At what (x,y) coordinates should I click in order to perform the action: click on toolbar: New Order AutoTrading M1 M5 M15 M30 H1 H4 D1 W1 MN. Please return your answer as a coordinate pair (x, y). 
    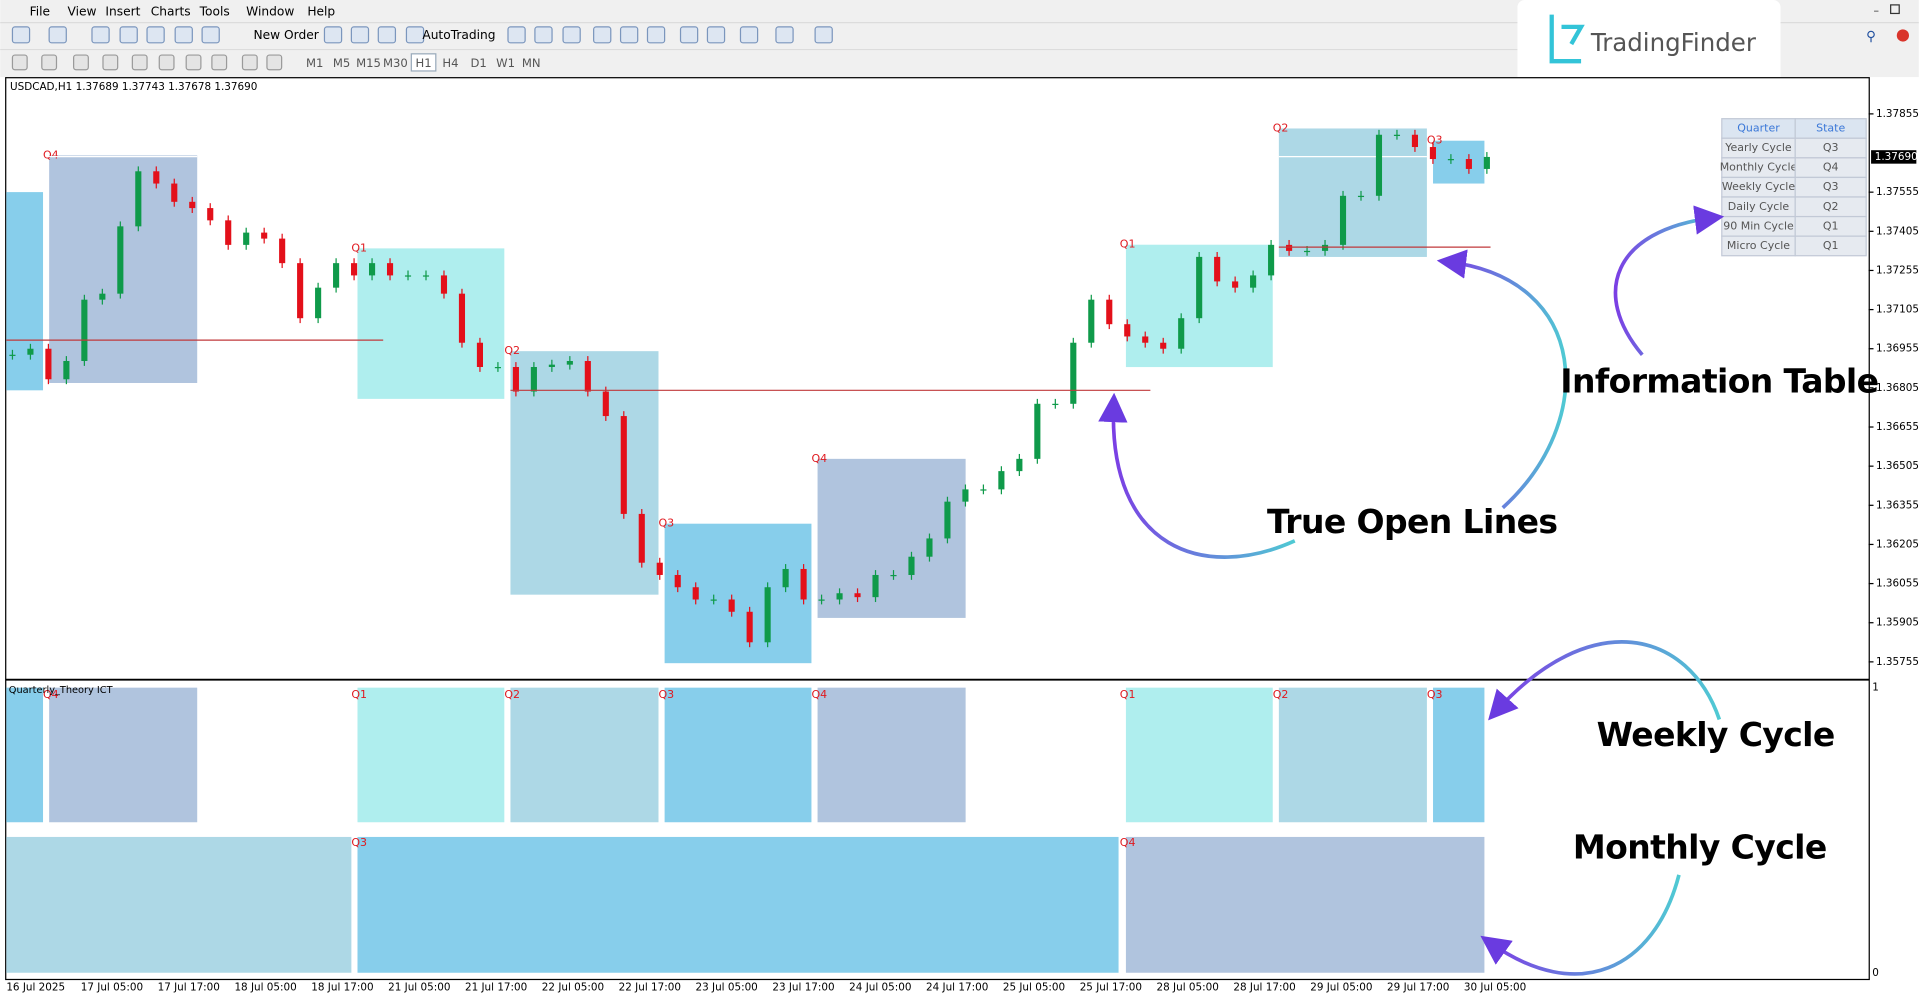
    Looking at the image, I should click on (422, 49).